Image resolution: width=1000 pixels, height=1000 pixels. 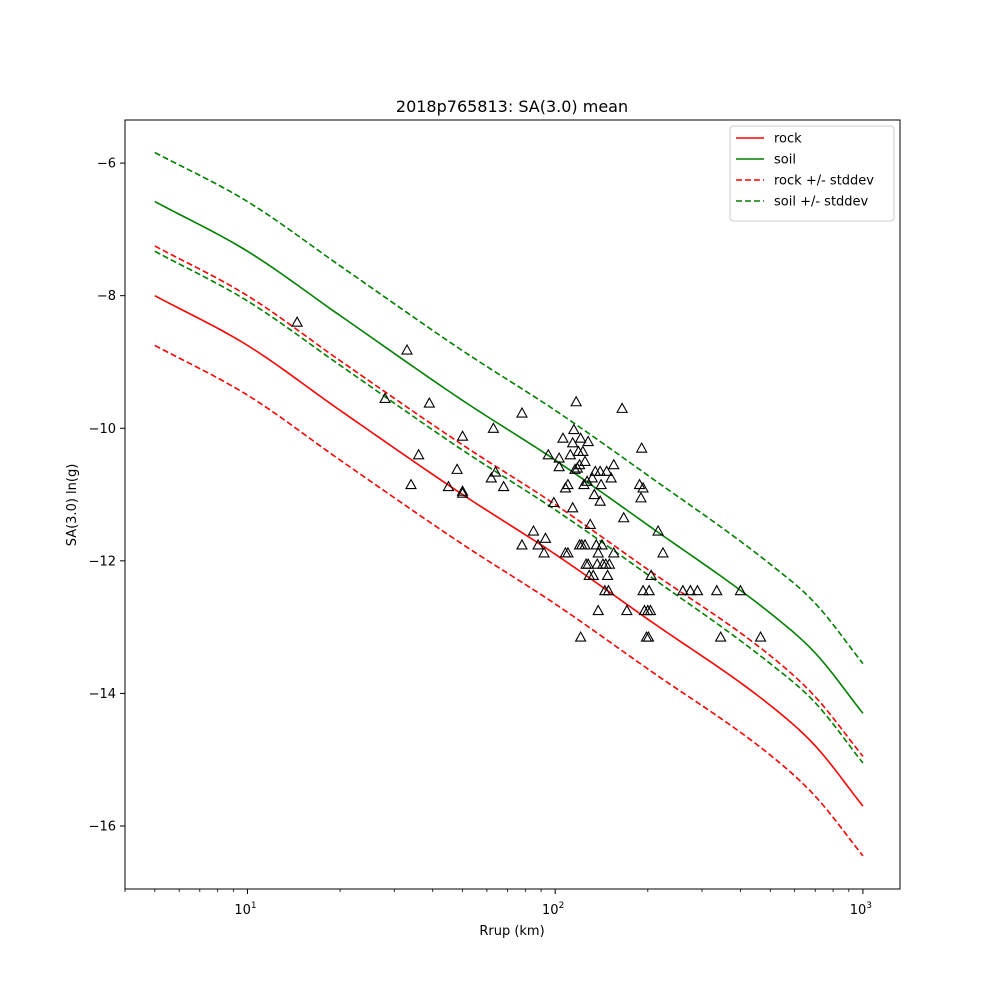 What do you see at coordinates (102, 429) in the screenshot?
I see `y-tick-label: −10` at bounding box center [102, 429].